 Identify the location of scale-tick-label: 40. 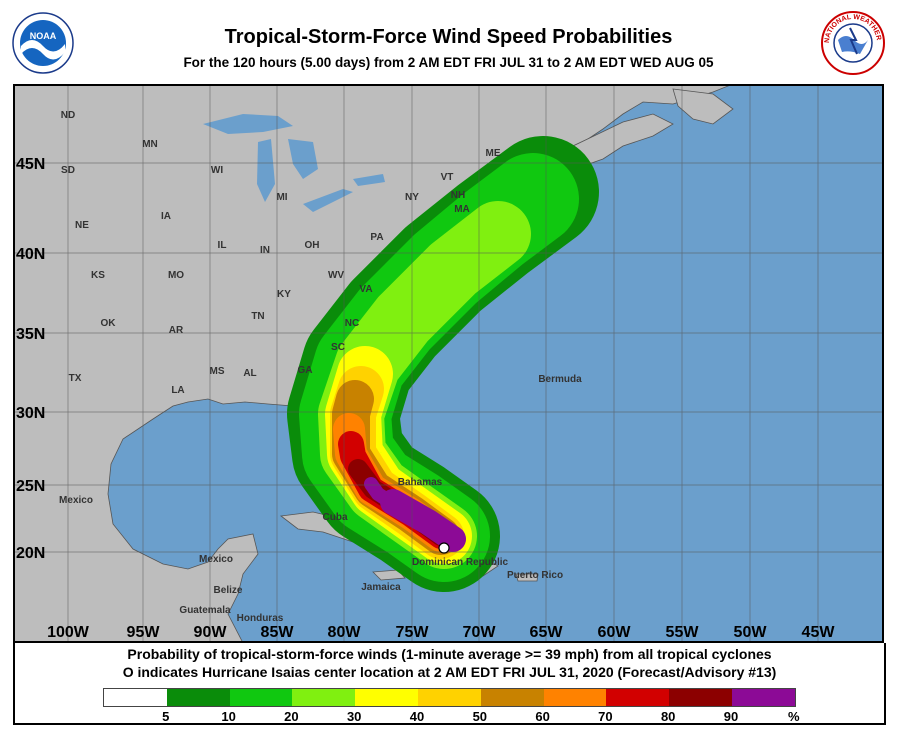
(417, 716).